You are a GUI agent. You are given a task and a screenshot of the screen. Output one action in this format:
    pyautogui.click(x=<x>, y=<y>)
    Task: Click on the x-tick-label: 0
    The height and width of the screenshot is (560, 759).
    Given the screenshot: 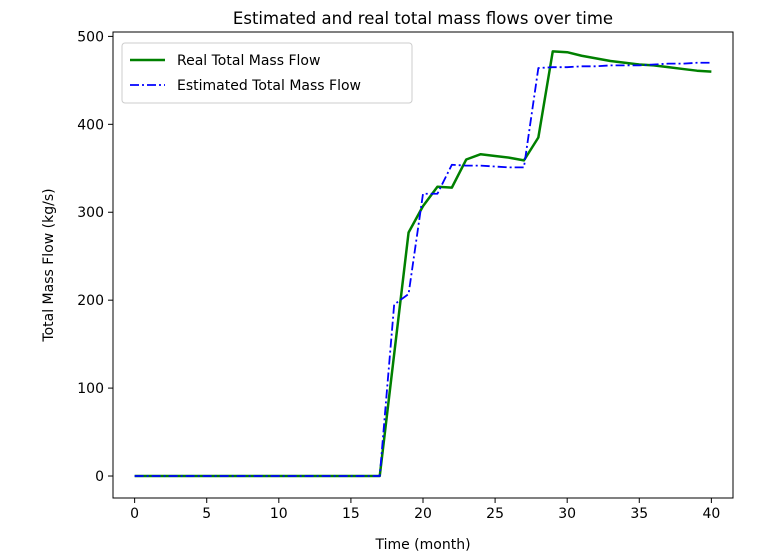 What is the action you would take?
    pyautogui.click(x=134, y=514)
    